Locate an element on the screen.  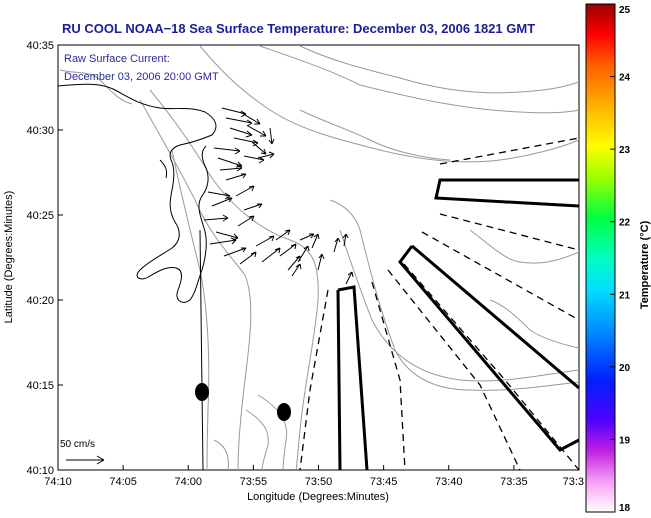
y-tick-label: 40:15 is located at coordinates (40, 386).